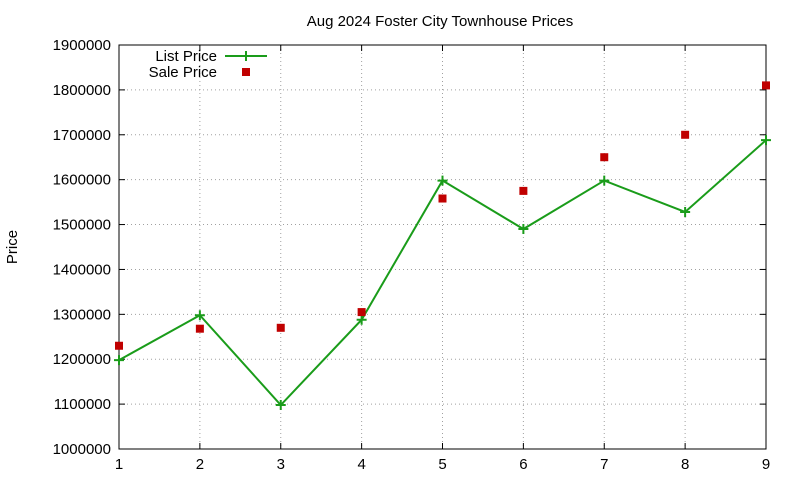  What do you see at coordinates (246, 56) in the screenshot?
I see `legend-plus-swatch` at bounding box center [246, 56].